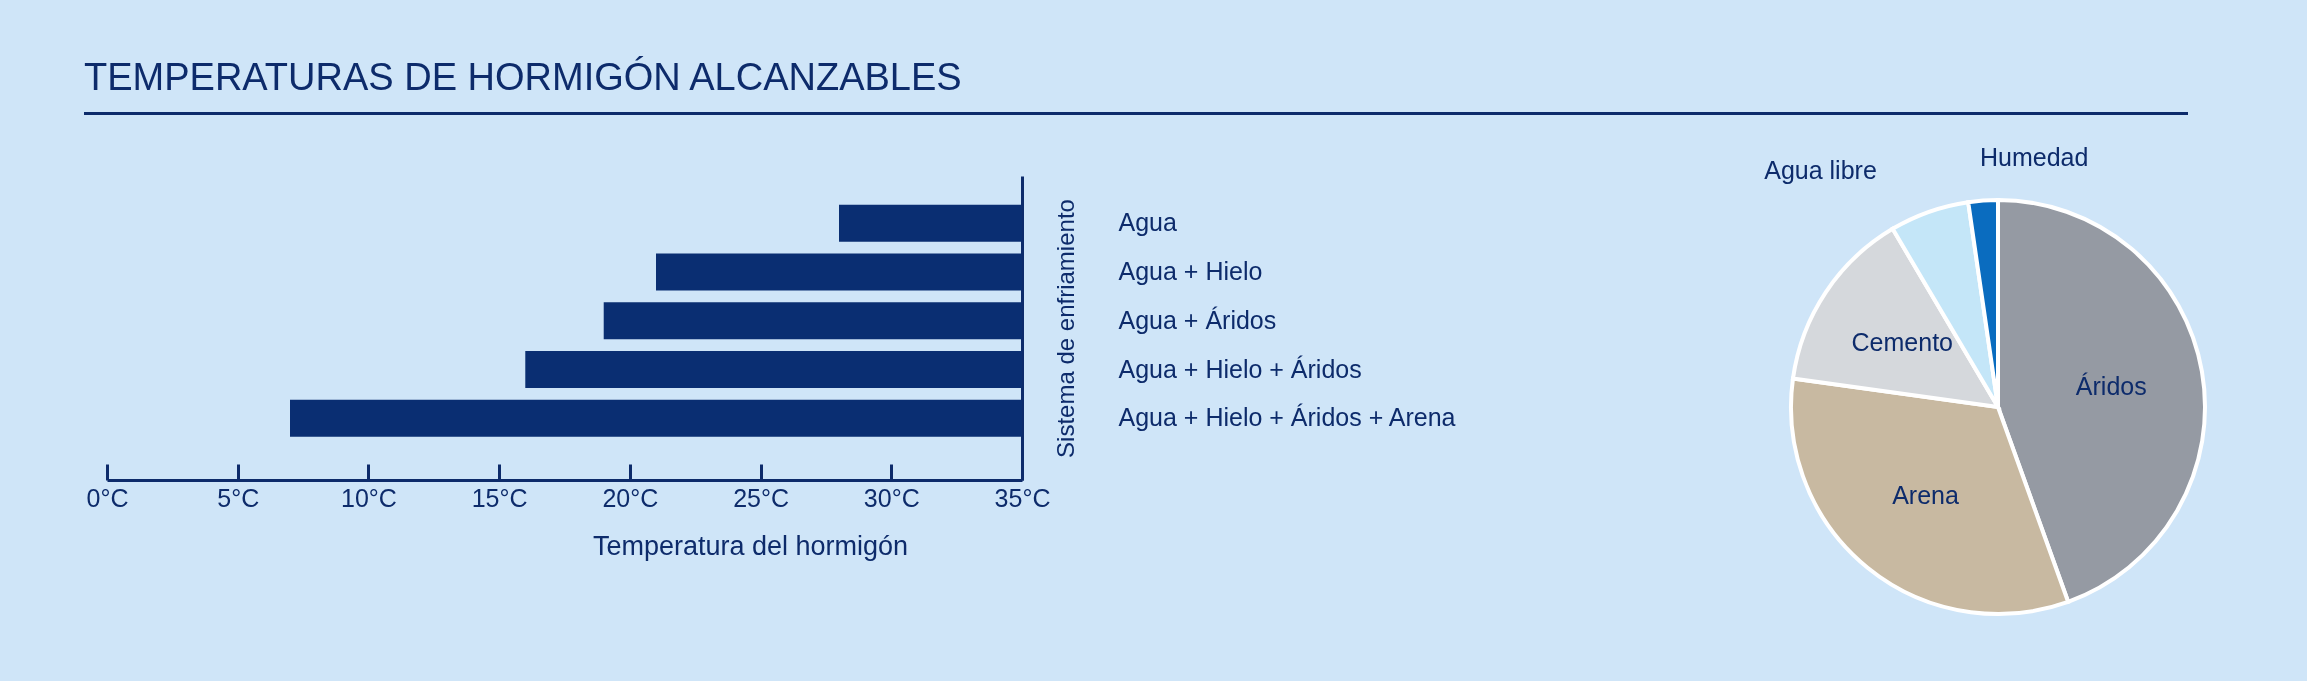  Describe the element at coordinates (750, 545) in the screenshot. I see `x-axis-title: Temperatura del hormigón` at that location.